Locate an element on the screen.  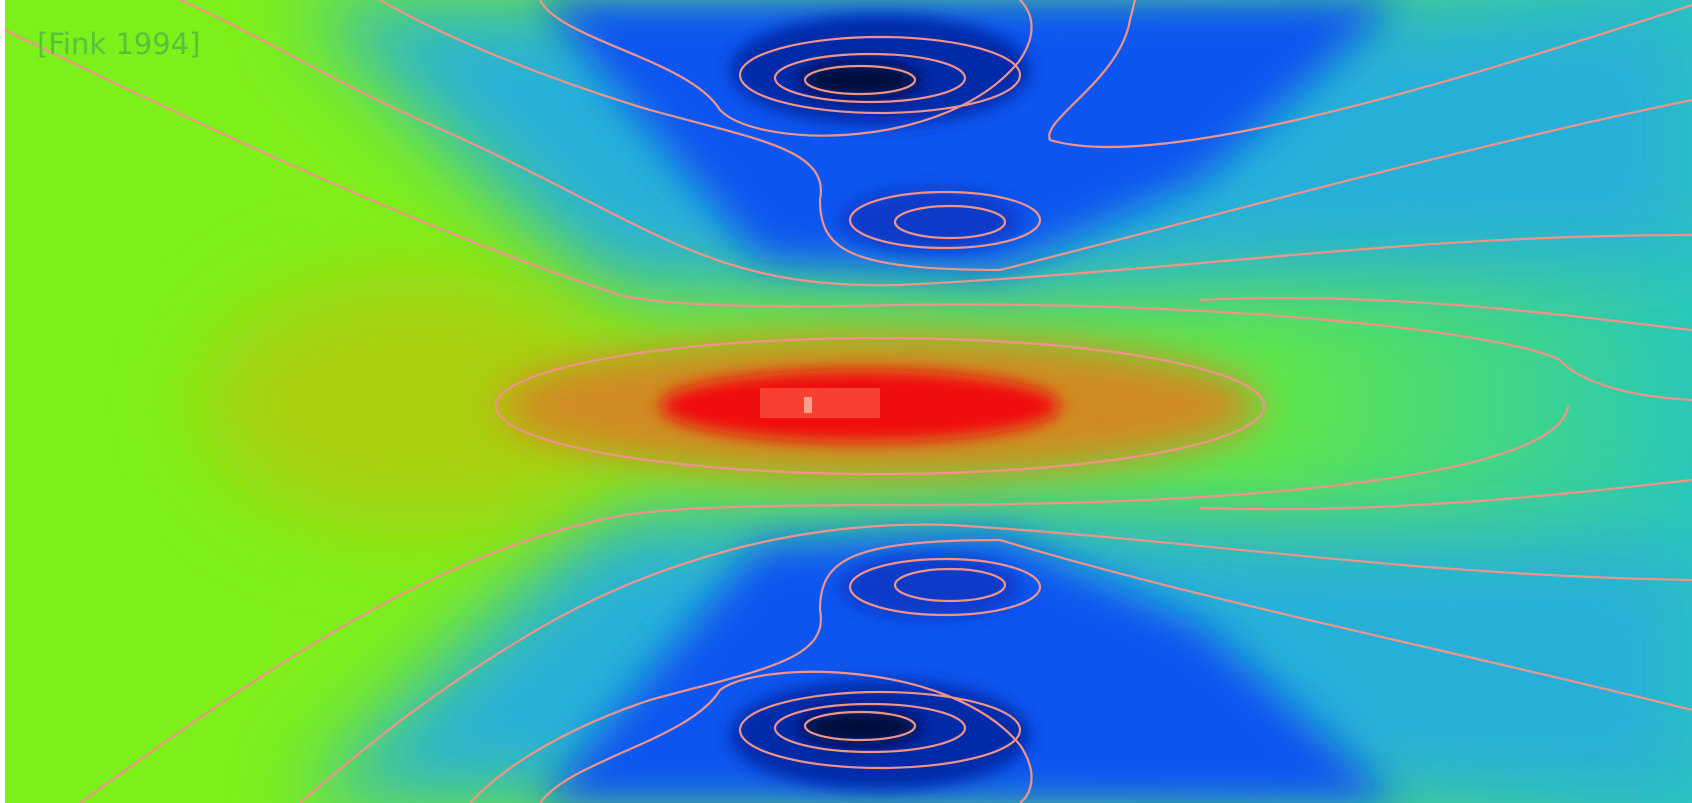
warm-region is located at coordinates (420, 403).